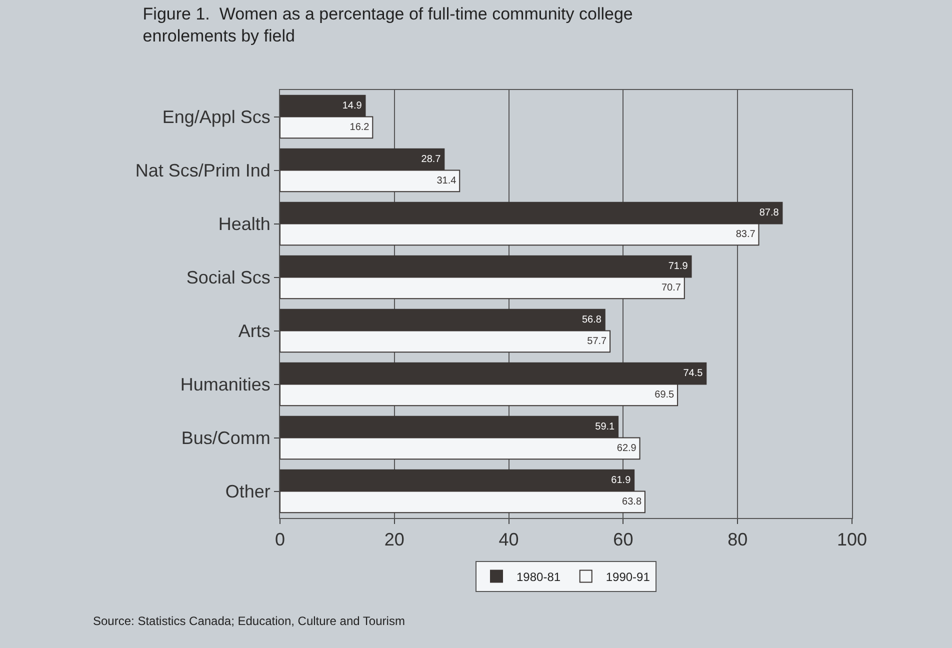 The width and height of the screenshot is (952, 648). What do you see at coordinates (605, 427) in the screenshot?
I see `data-label: 59.1` at bounding box center [605, 427].